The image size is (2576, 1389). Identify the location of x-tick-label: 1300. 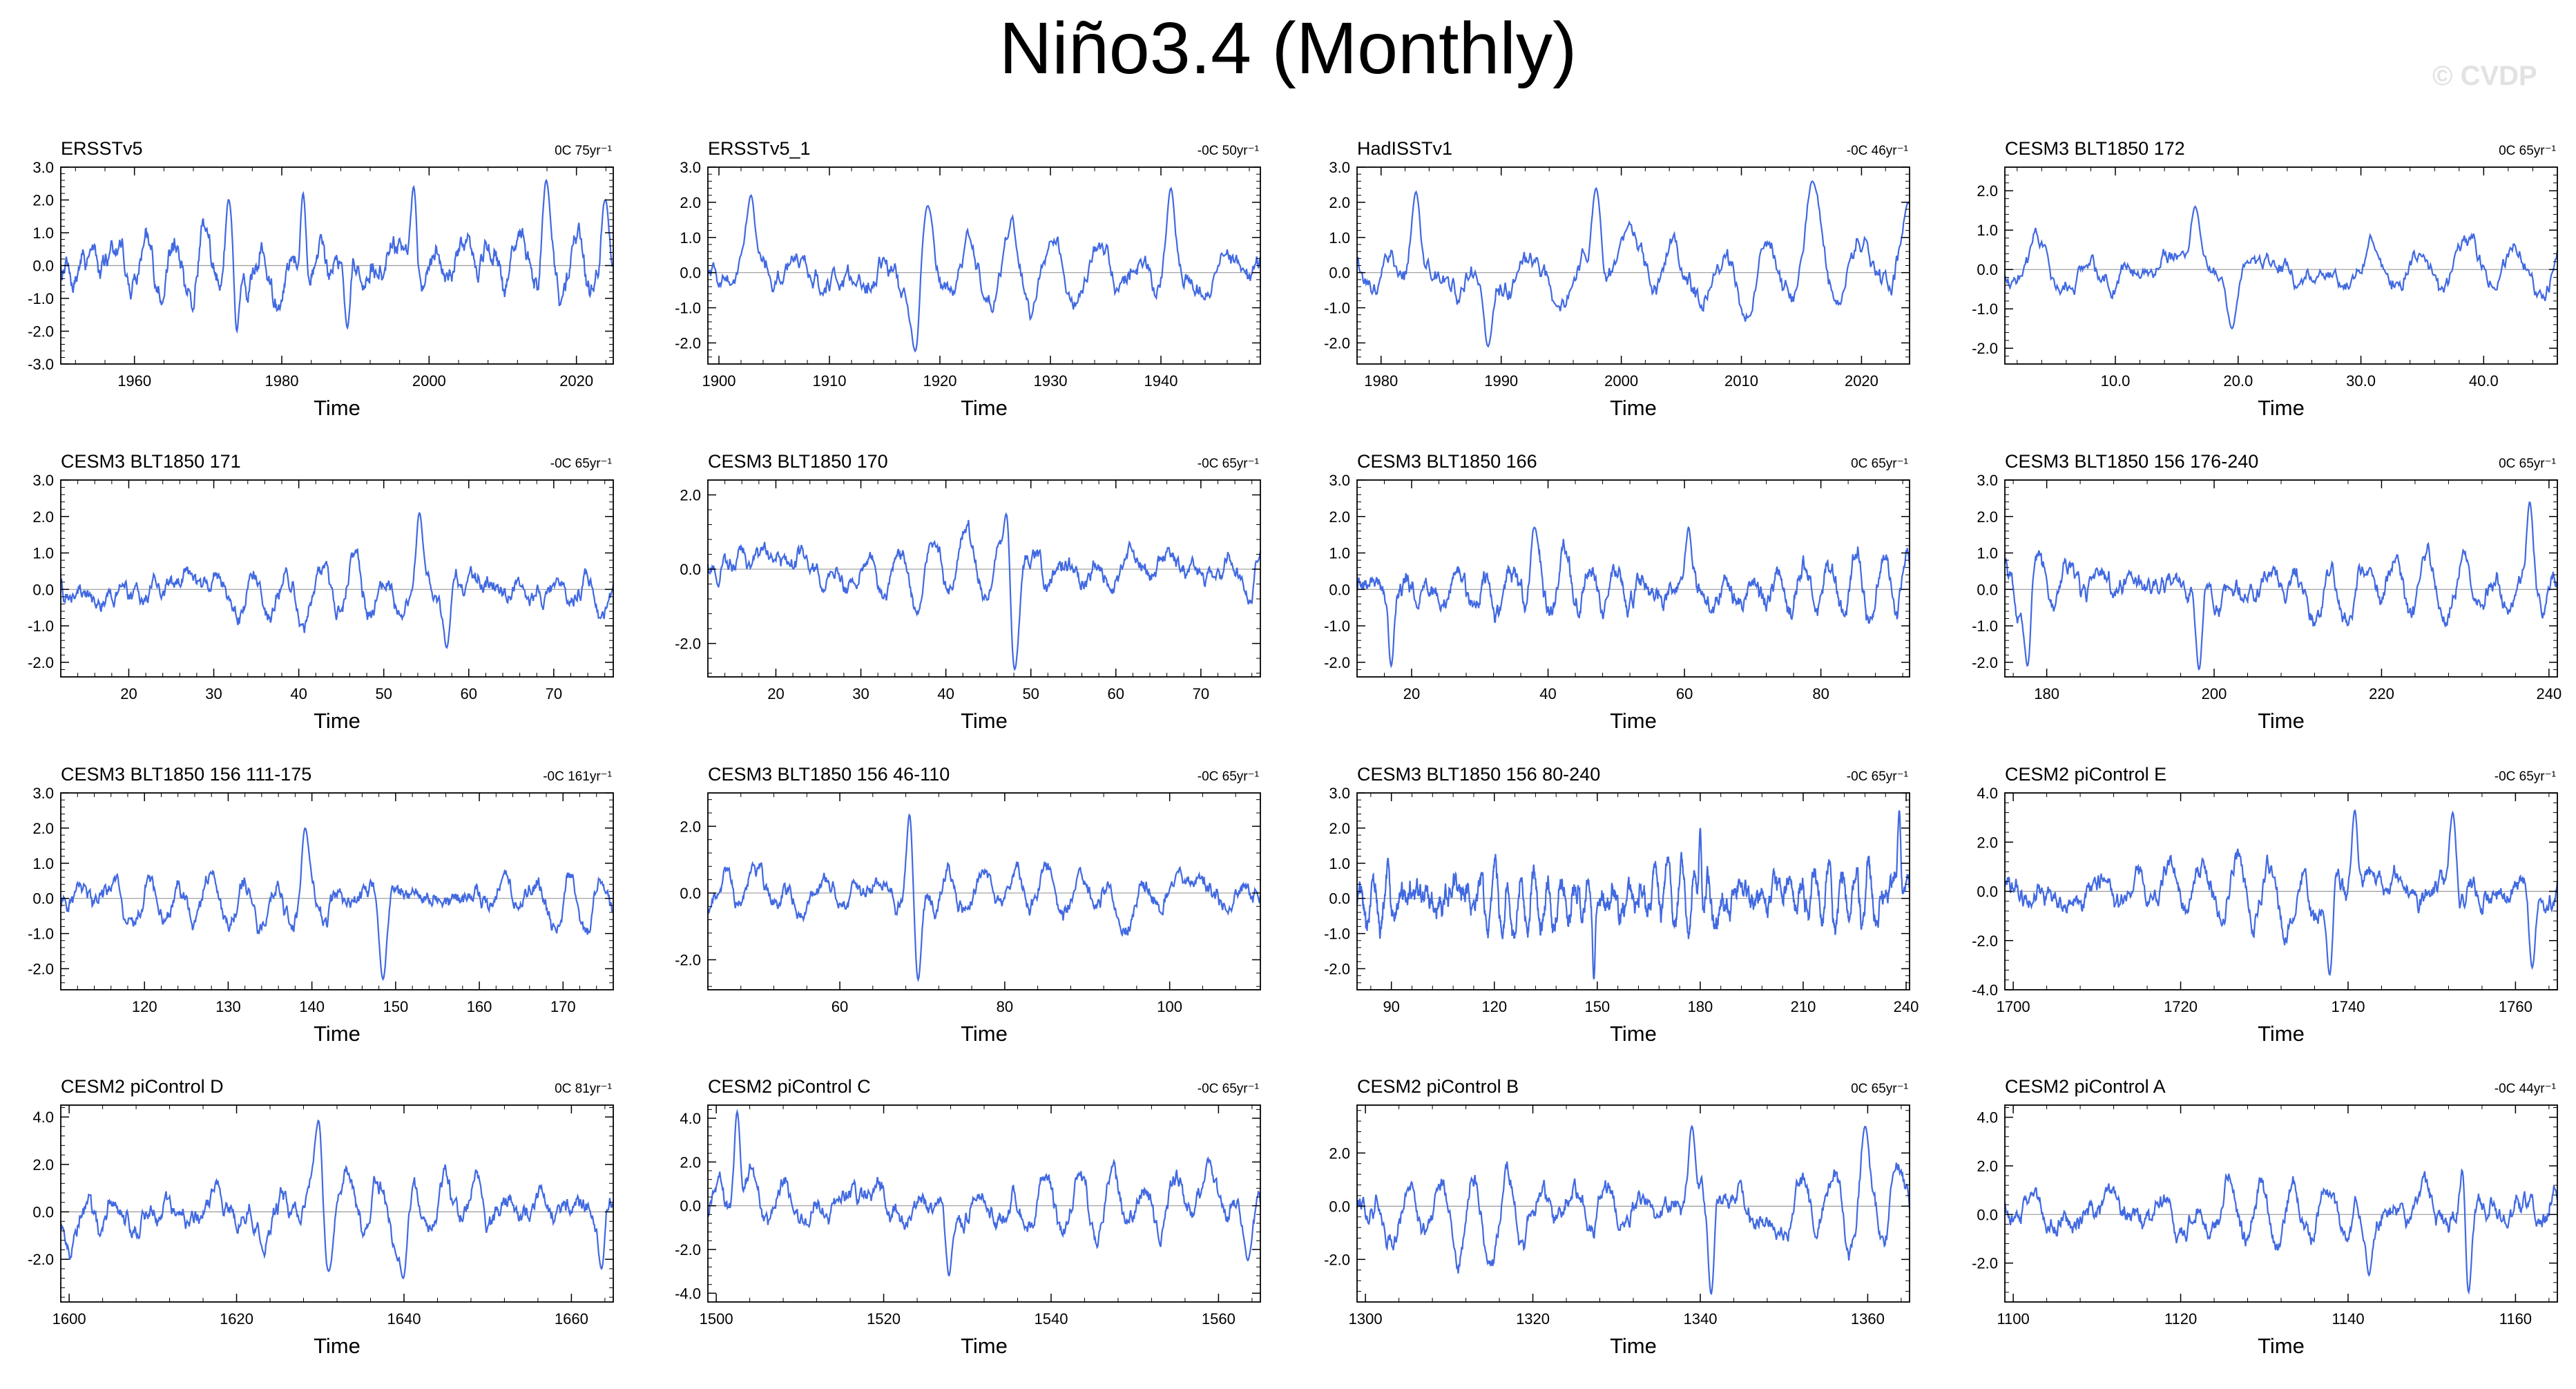
(1366, 1319).